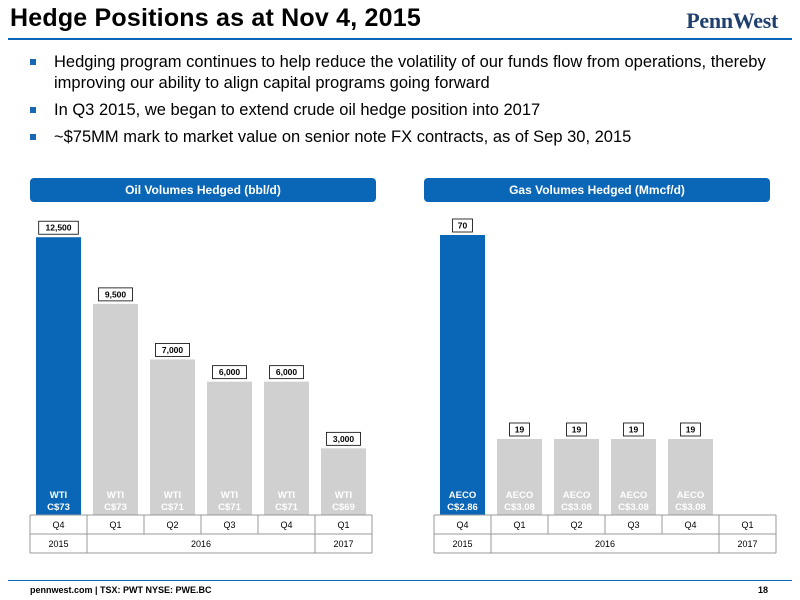 Image resolution: width=800 pixels, height=600 pixels. I want to click on value-label: 12,500, so click(59, 228).